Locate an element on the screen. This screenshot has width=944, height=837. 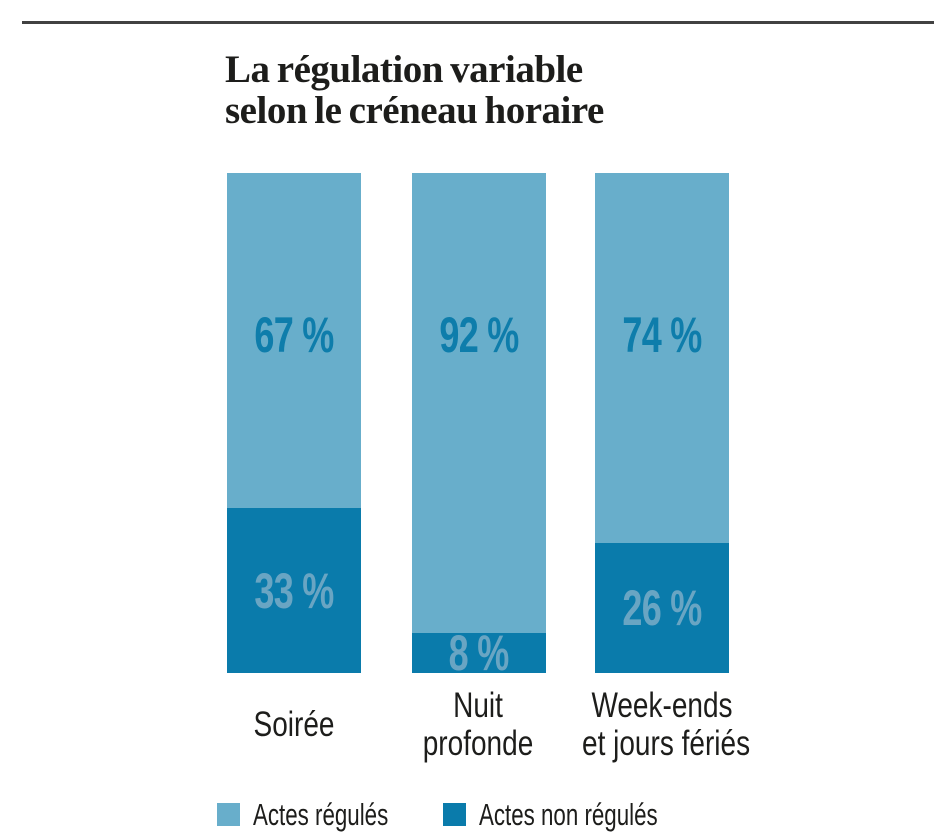
legend-item-actes-regules: Actes régulés is located at coordinates (329, 814).